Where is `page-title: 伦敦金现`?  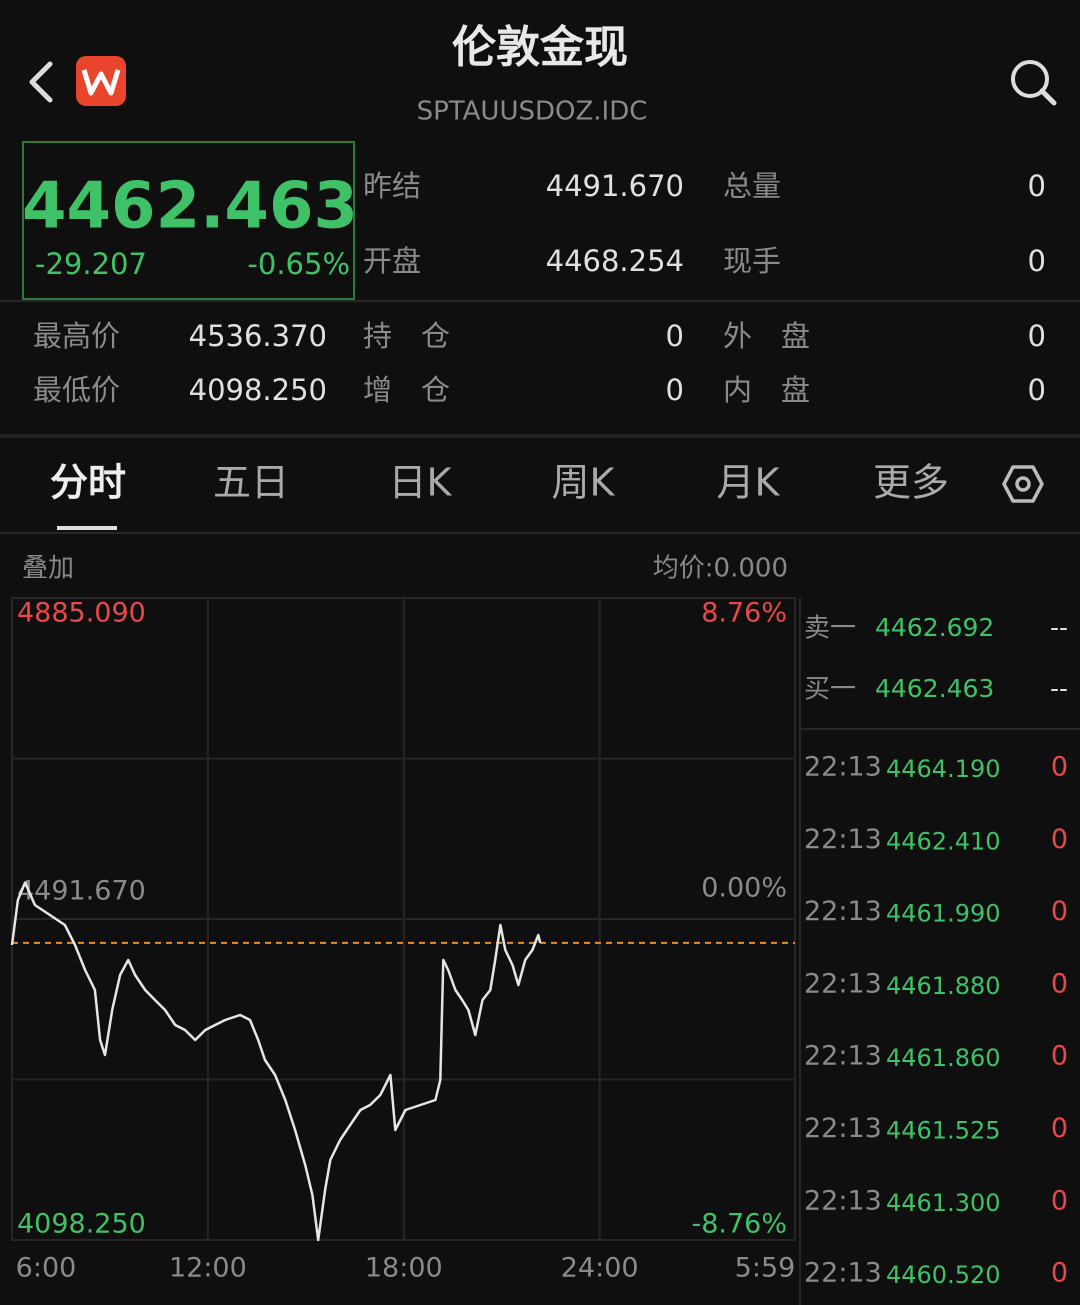 page-title: 伦敦金现 is located at coordinates (540, 47).